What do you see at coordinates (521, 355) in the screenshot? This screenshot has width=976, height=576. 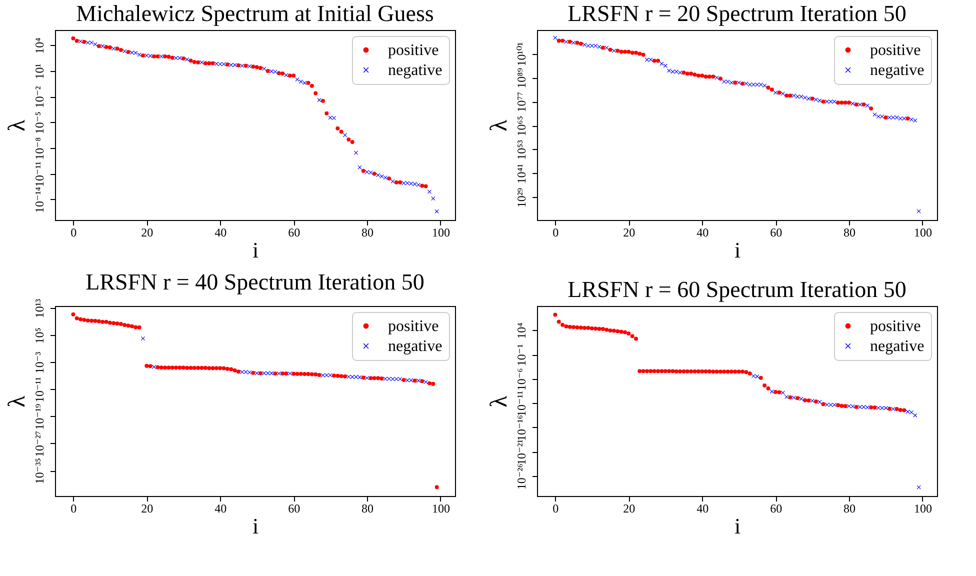 I see `y-tick-label: 10⁻¹` at bounding box center [521, 355].